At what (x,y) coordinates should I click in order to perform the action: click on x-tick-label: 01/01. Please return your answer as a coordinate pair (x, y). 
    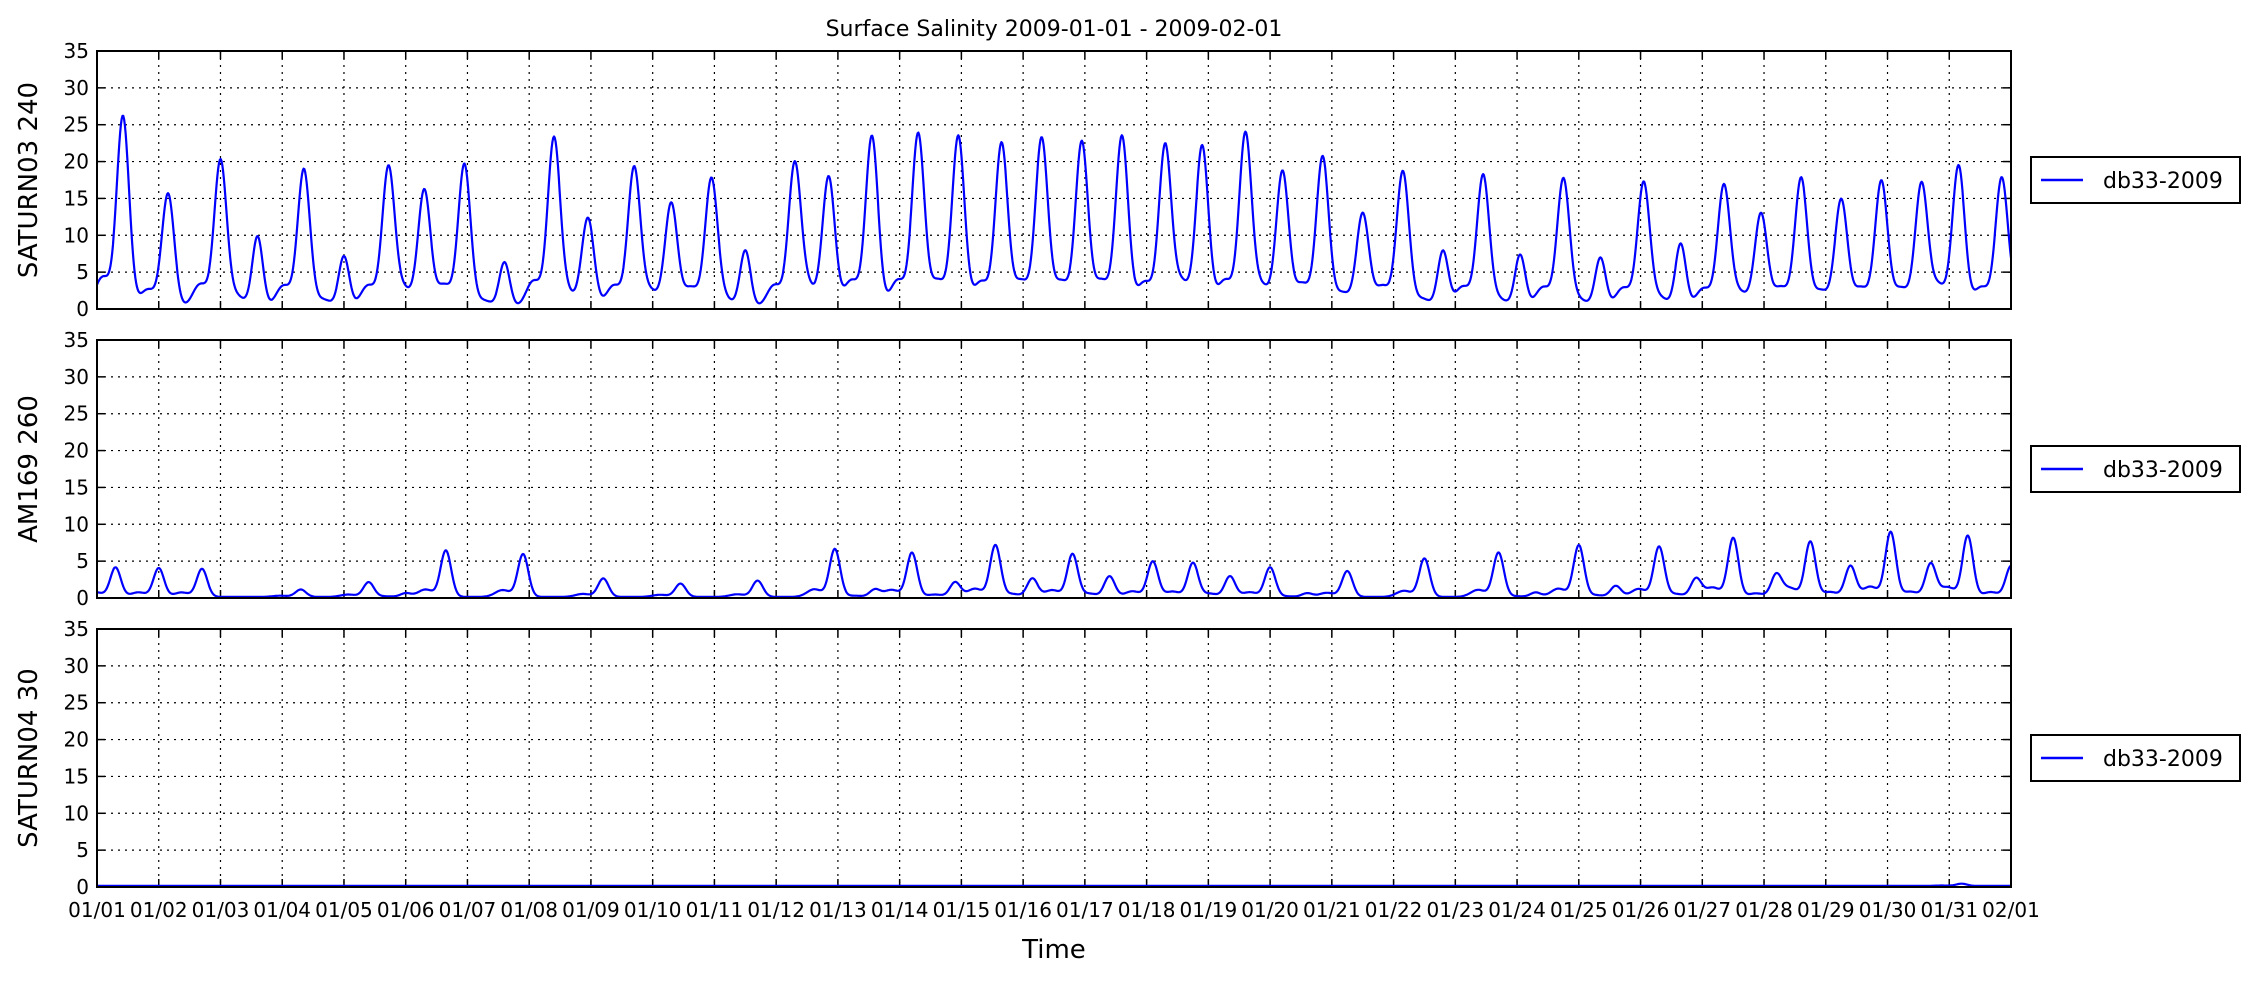
    Looking at the image, I should click on (97, 910).